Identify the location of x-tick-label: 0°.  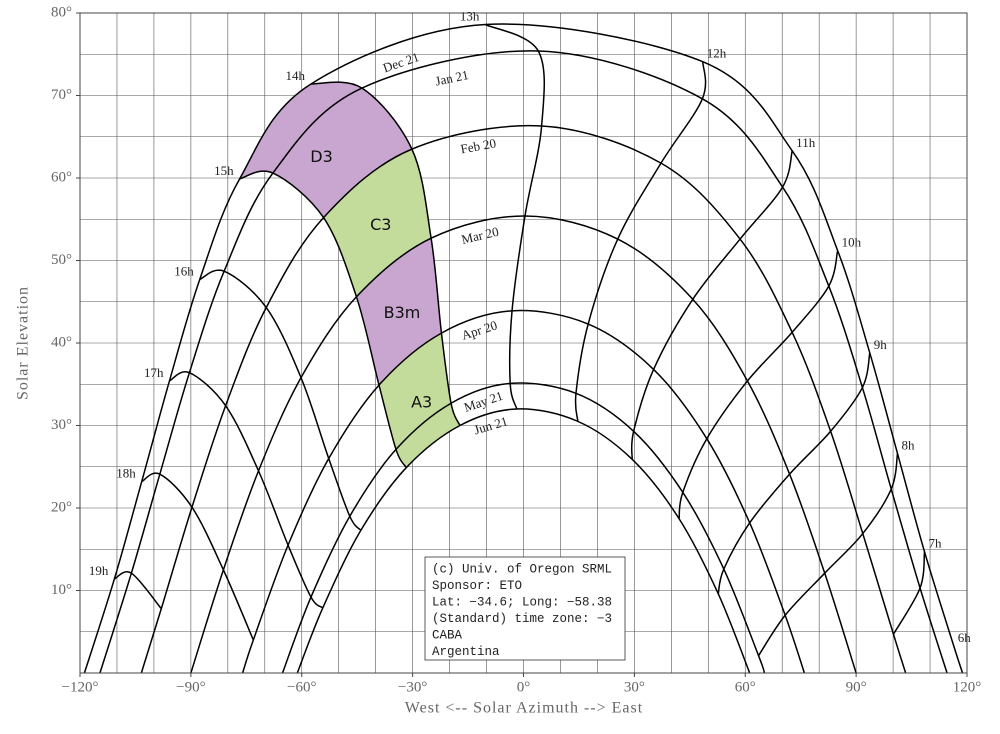
(524, 687).